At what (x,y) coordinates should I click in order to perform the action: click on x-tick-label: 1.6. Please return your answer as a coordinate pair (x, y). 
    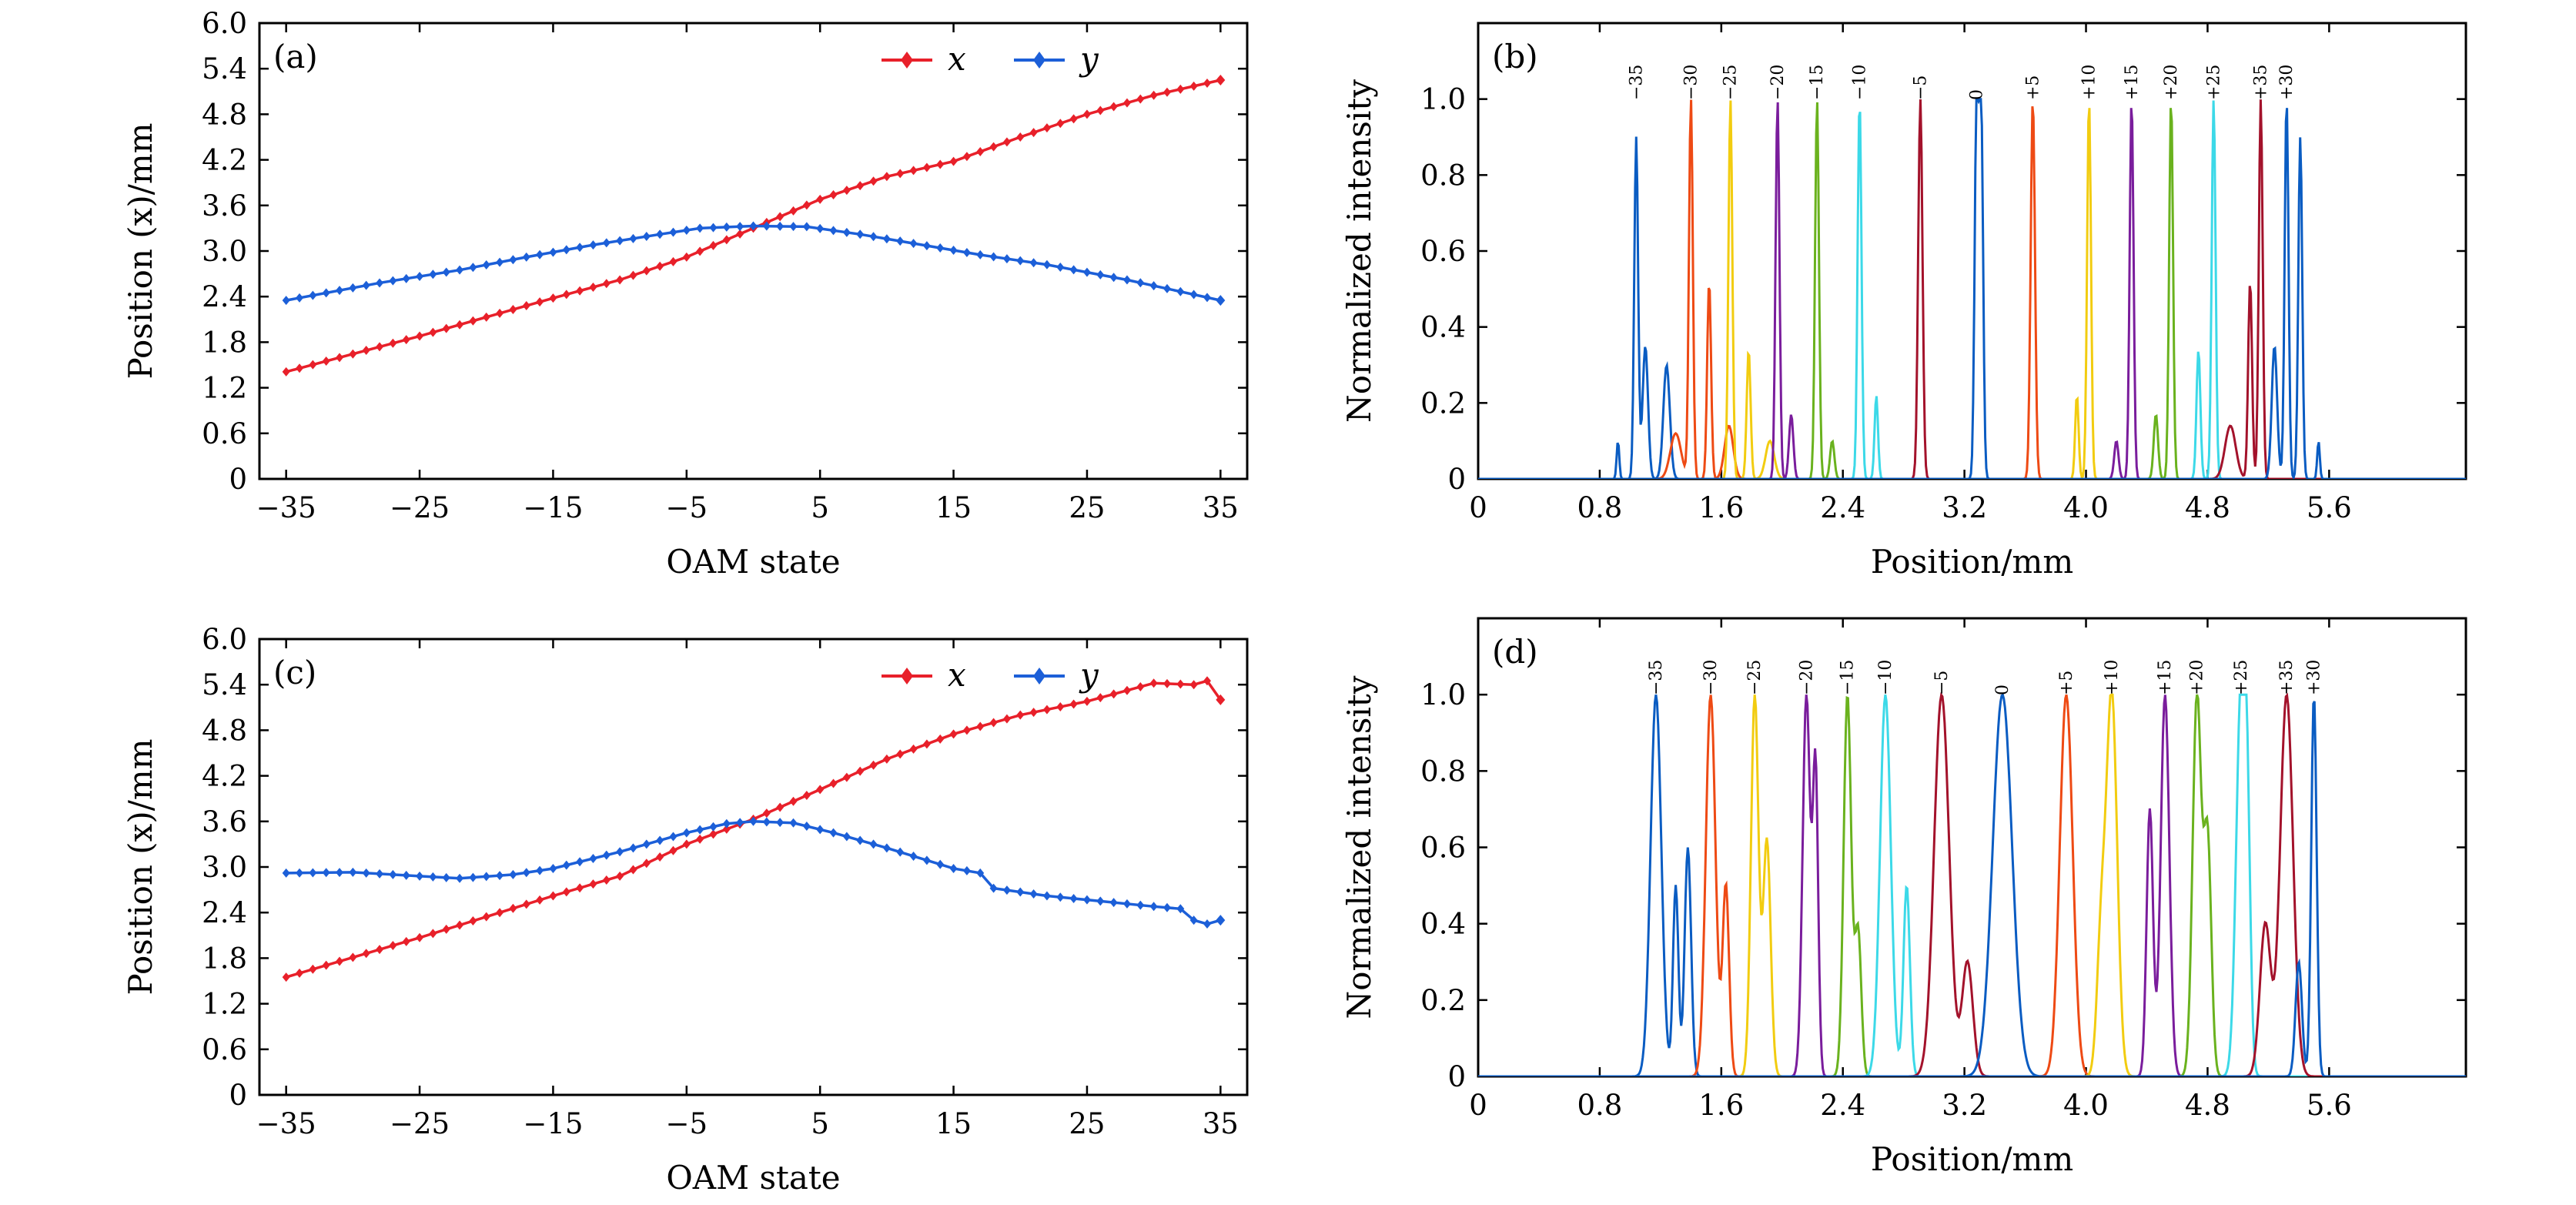
    Looking at the image, I should click on (1721, 507).